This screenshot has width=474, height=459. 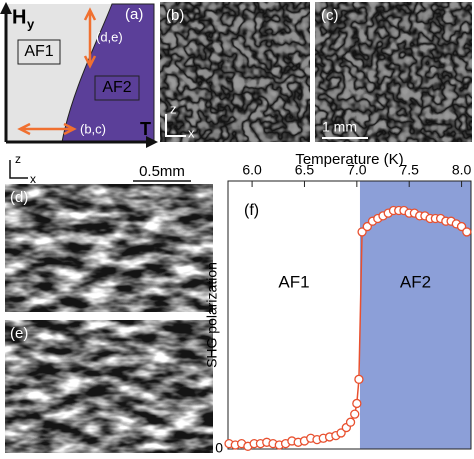 What do you see at coordinates (109, 36) in the screenshot?
I see `arrow-label: (d,e)` at bounding box center [109, 36].